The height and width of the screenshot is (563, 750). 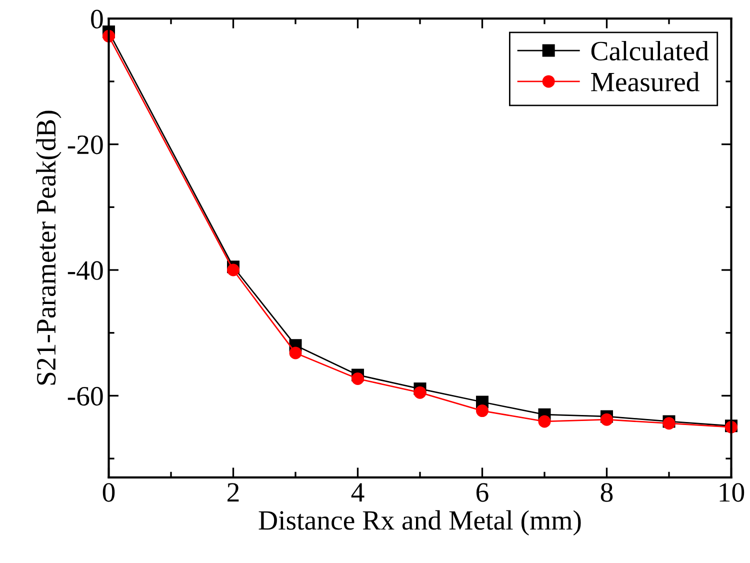 What do you see at coordinates (85, 144) in the screenshot?
I see `y-tick-label: -20` at bounding box center [85, 144].